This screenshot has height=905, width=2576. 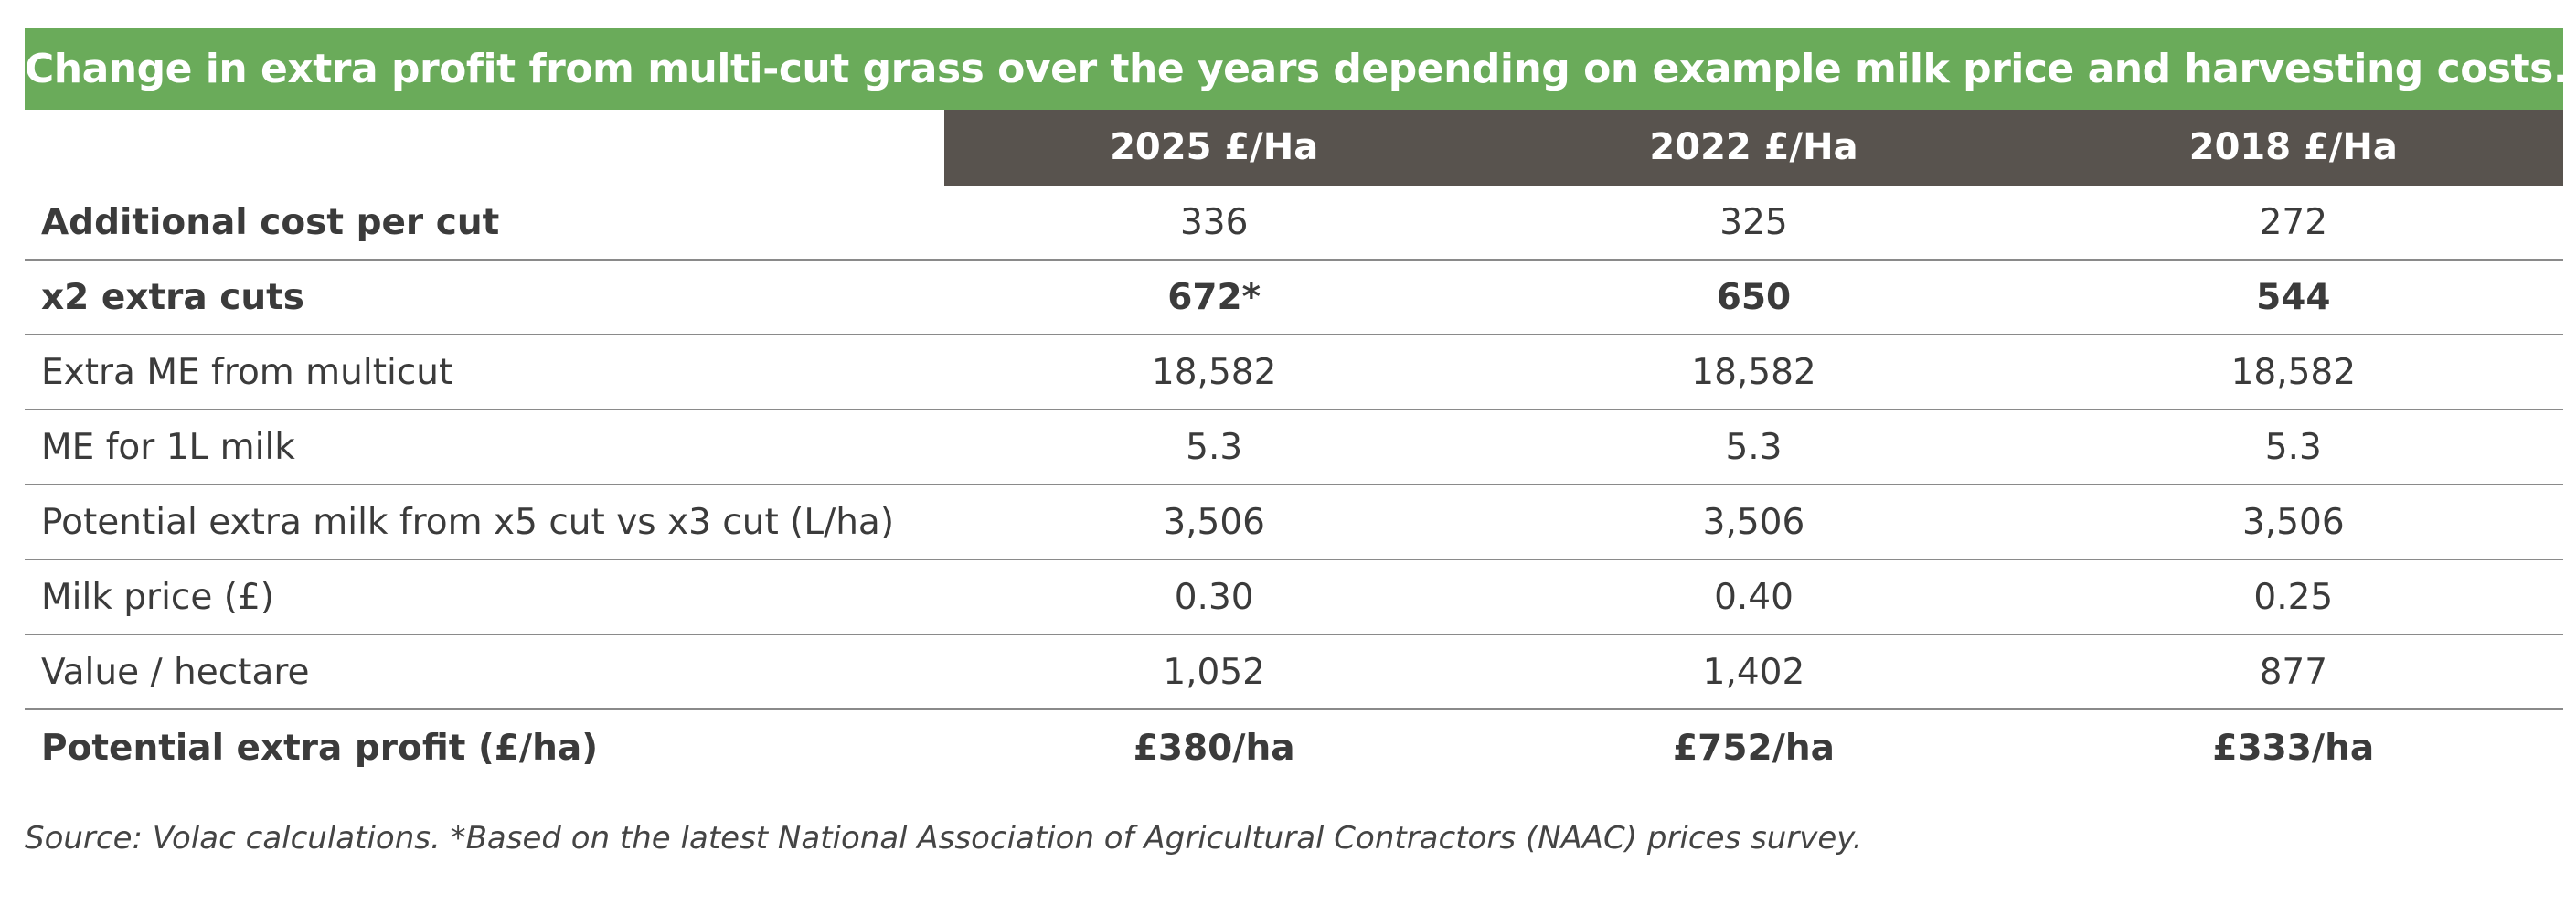 What do you see at coordinates (320, 749) in the screenshot?
I see `row-label: Potential extra profit (£/ha)` at bounding box center [320, 749].